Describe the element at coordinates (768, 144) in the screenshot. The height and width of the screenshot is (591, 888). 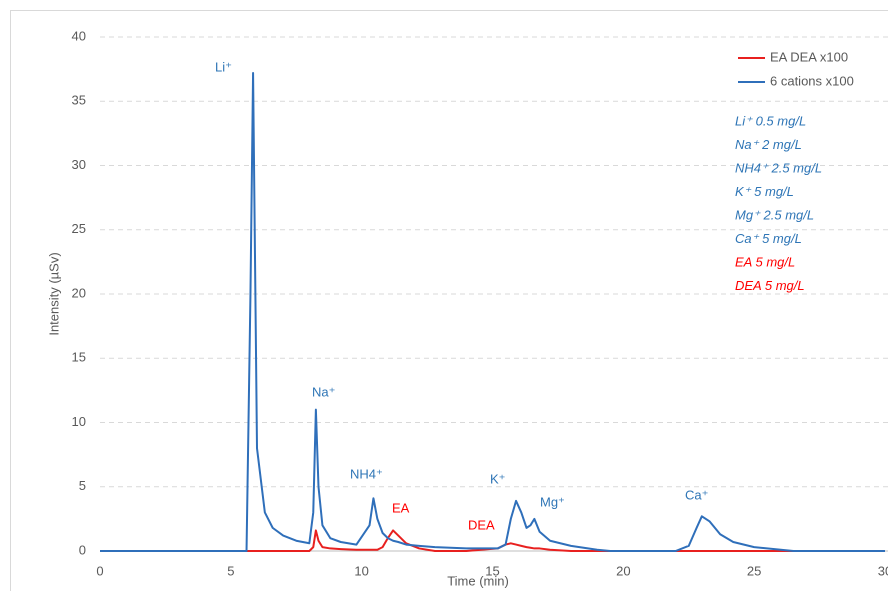
I see `concentration-note: Na⁺ 2 mg/L` at that location.